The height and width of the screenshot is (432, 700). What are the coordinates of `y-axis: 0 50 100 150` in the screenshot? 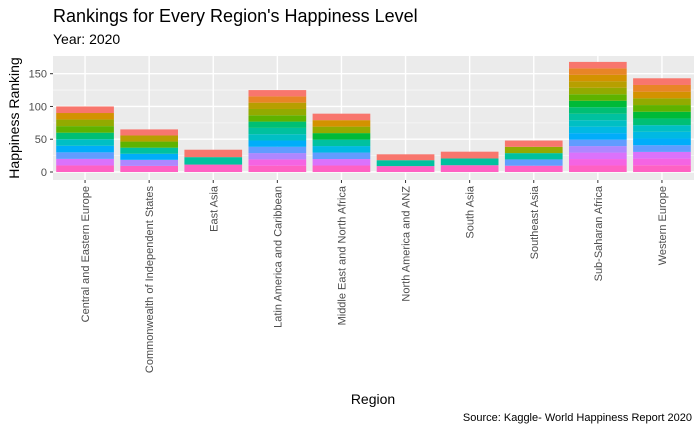 It's located at (41, 124).